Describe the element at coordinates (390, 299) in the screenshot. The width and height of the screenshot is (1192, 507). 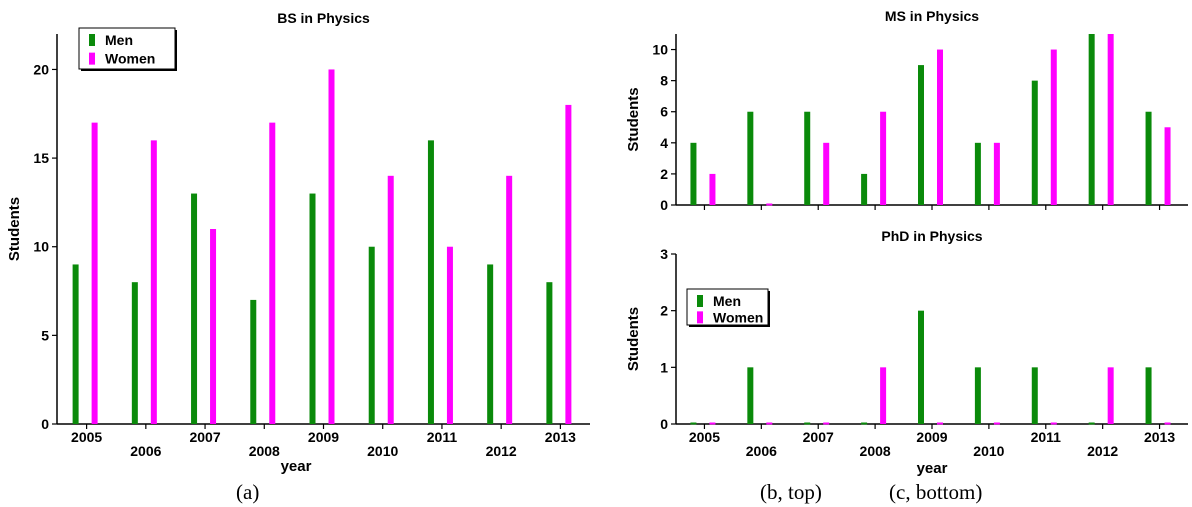
I see `bs-bar-women-2010` at that location.